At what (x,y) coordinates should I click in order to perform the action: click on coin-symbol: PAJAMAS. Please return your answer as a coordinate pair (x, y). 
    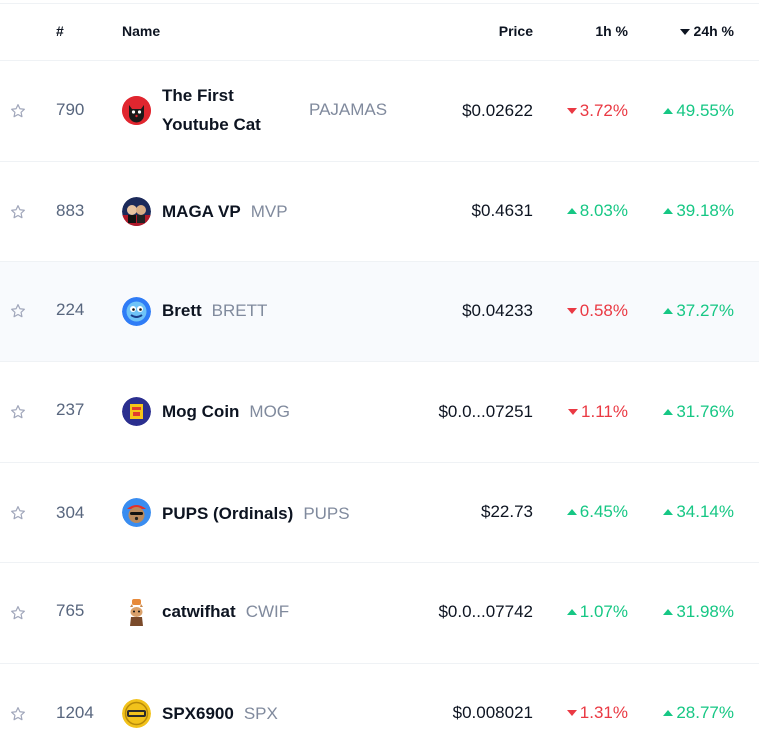
    Looking at the image, I should click on (348, 109).